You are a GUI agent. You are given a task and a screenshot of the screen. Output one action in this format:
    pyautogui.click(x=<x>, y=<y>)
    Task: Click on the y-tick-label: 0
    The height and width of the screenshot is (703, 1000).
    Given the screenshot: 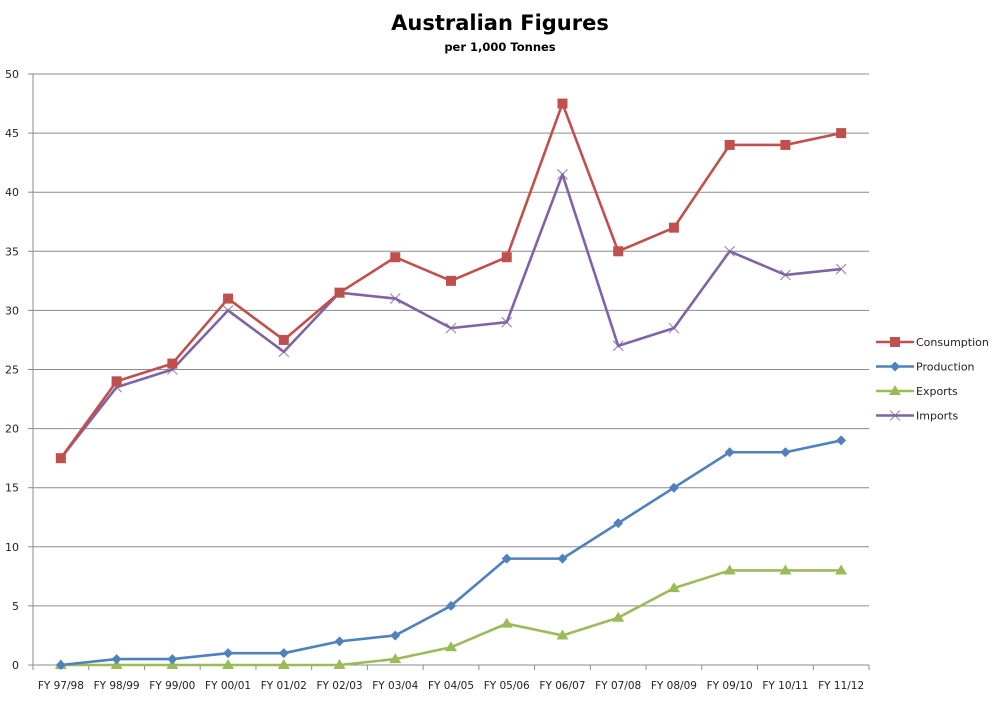 What is the action you would take?
    pyautogui.click(x=15, y=665)
    